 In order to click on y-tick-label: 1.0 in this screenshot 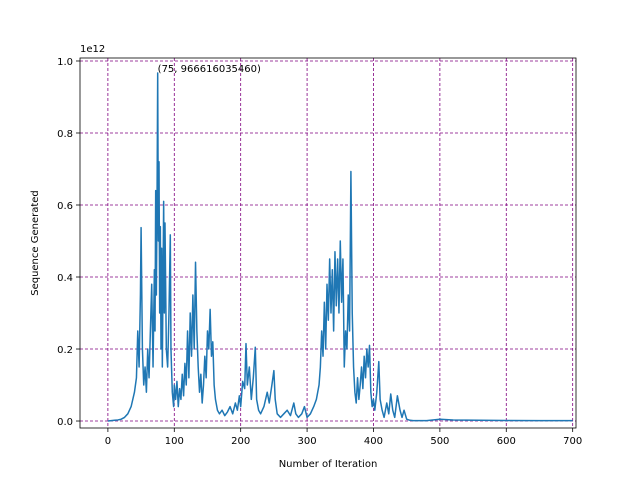, I will do `click(65, 62)`.